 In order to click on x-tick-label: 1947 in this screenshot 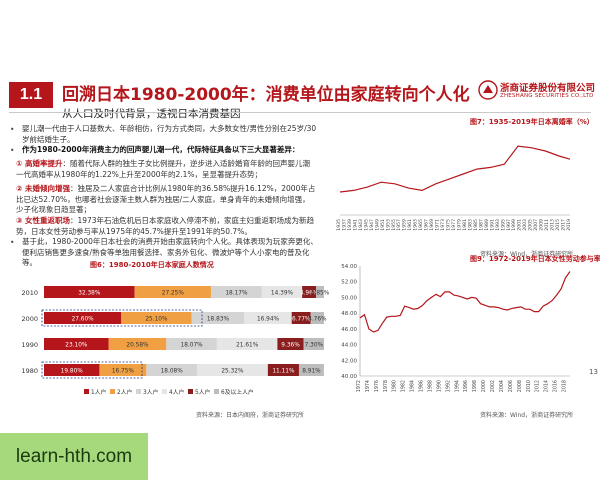, I will do `click(372, 225)`.